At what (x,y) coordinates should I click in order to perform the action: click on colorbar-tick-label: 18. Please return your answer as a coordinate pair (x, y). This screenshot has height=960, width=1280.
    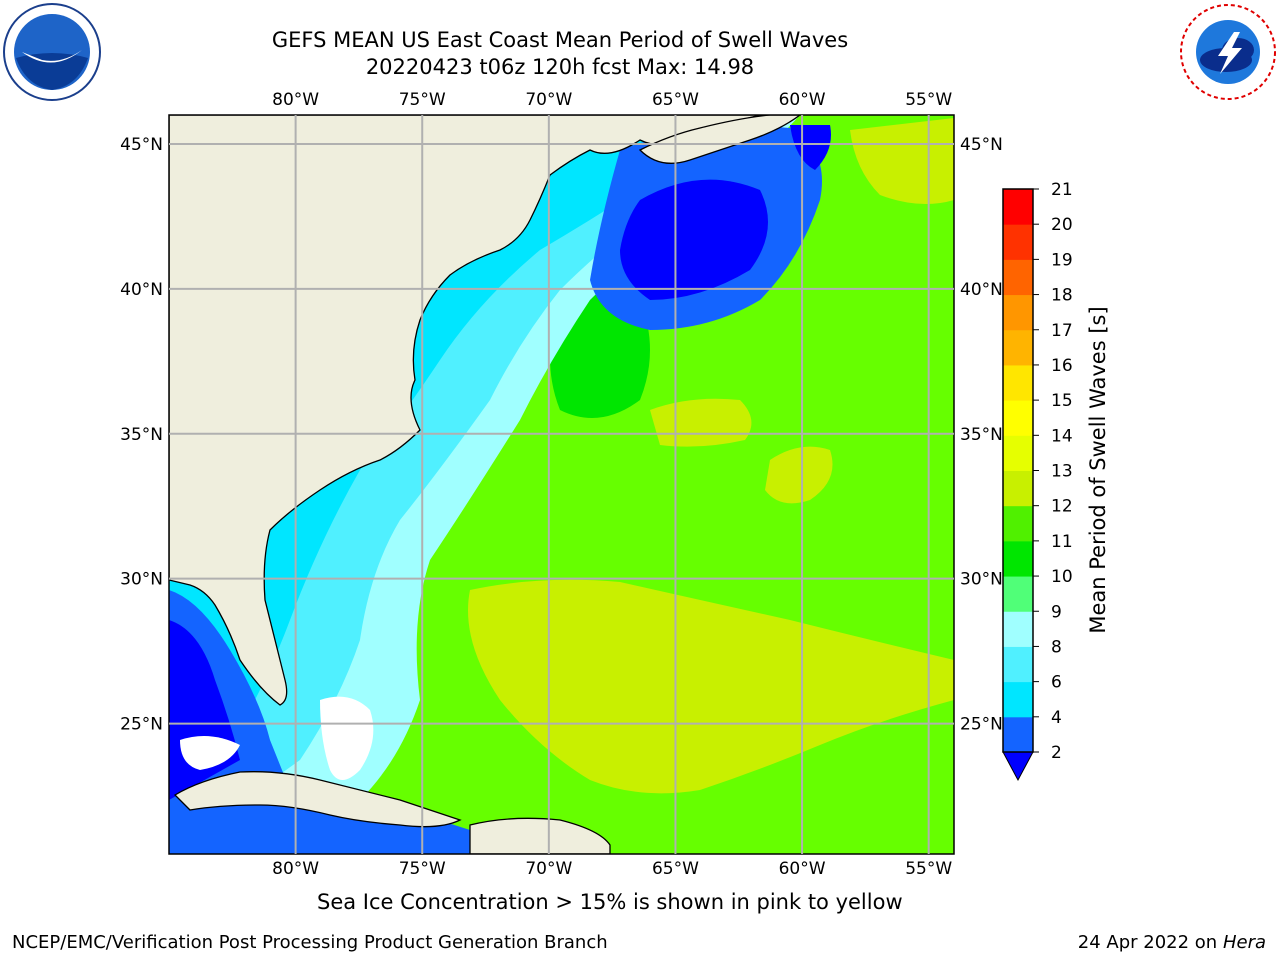
    Looking at the image, I should click on (1062, 296).